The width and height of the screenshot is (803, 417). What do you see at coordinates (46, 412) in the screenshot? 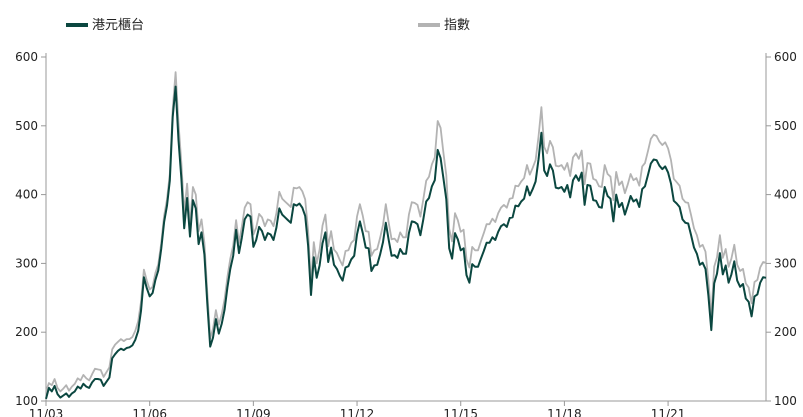
I see `x-tick-label: 11/03` at bounding box center [46, 412].